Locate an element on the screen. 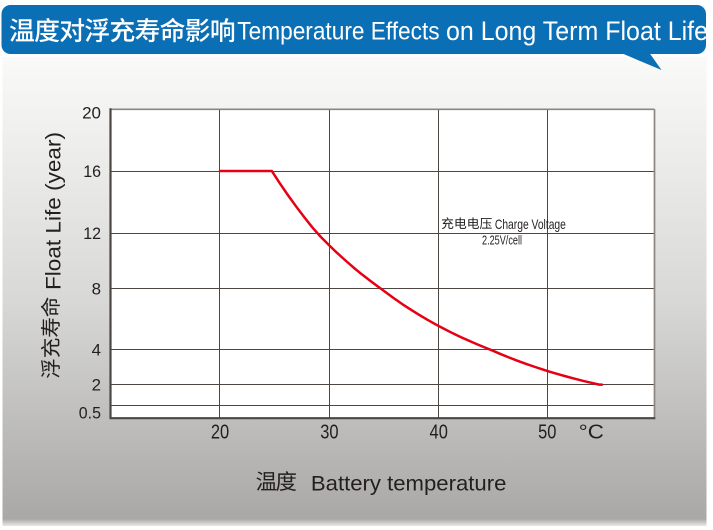 The image size is (713, 530). svg-text: 0.5 is located at coordinates (90, 413).